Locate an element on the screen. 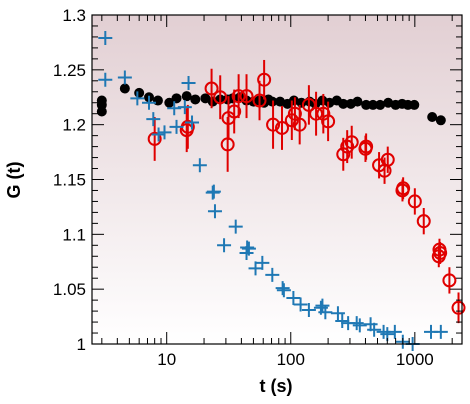 The image size is (470, 404). x-tick-label: 10 is located at coordinates (166, 359).